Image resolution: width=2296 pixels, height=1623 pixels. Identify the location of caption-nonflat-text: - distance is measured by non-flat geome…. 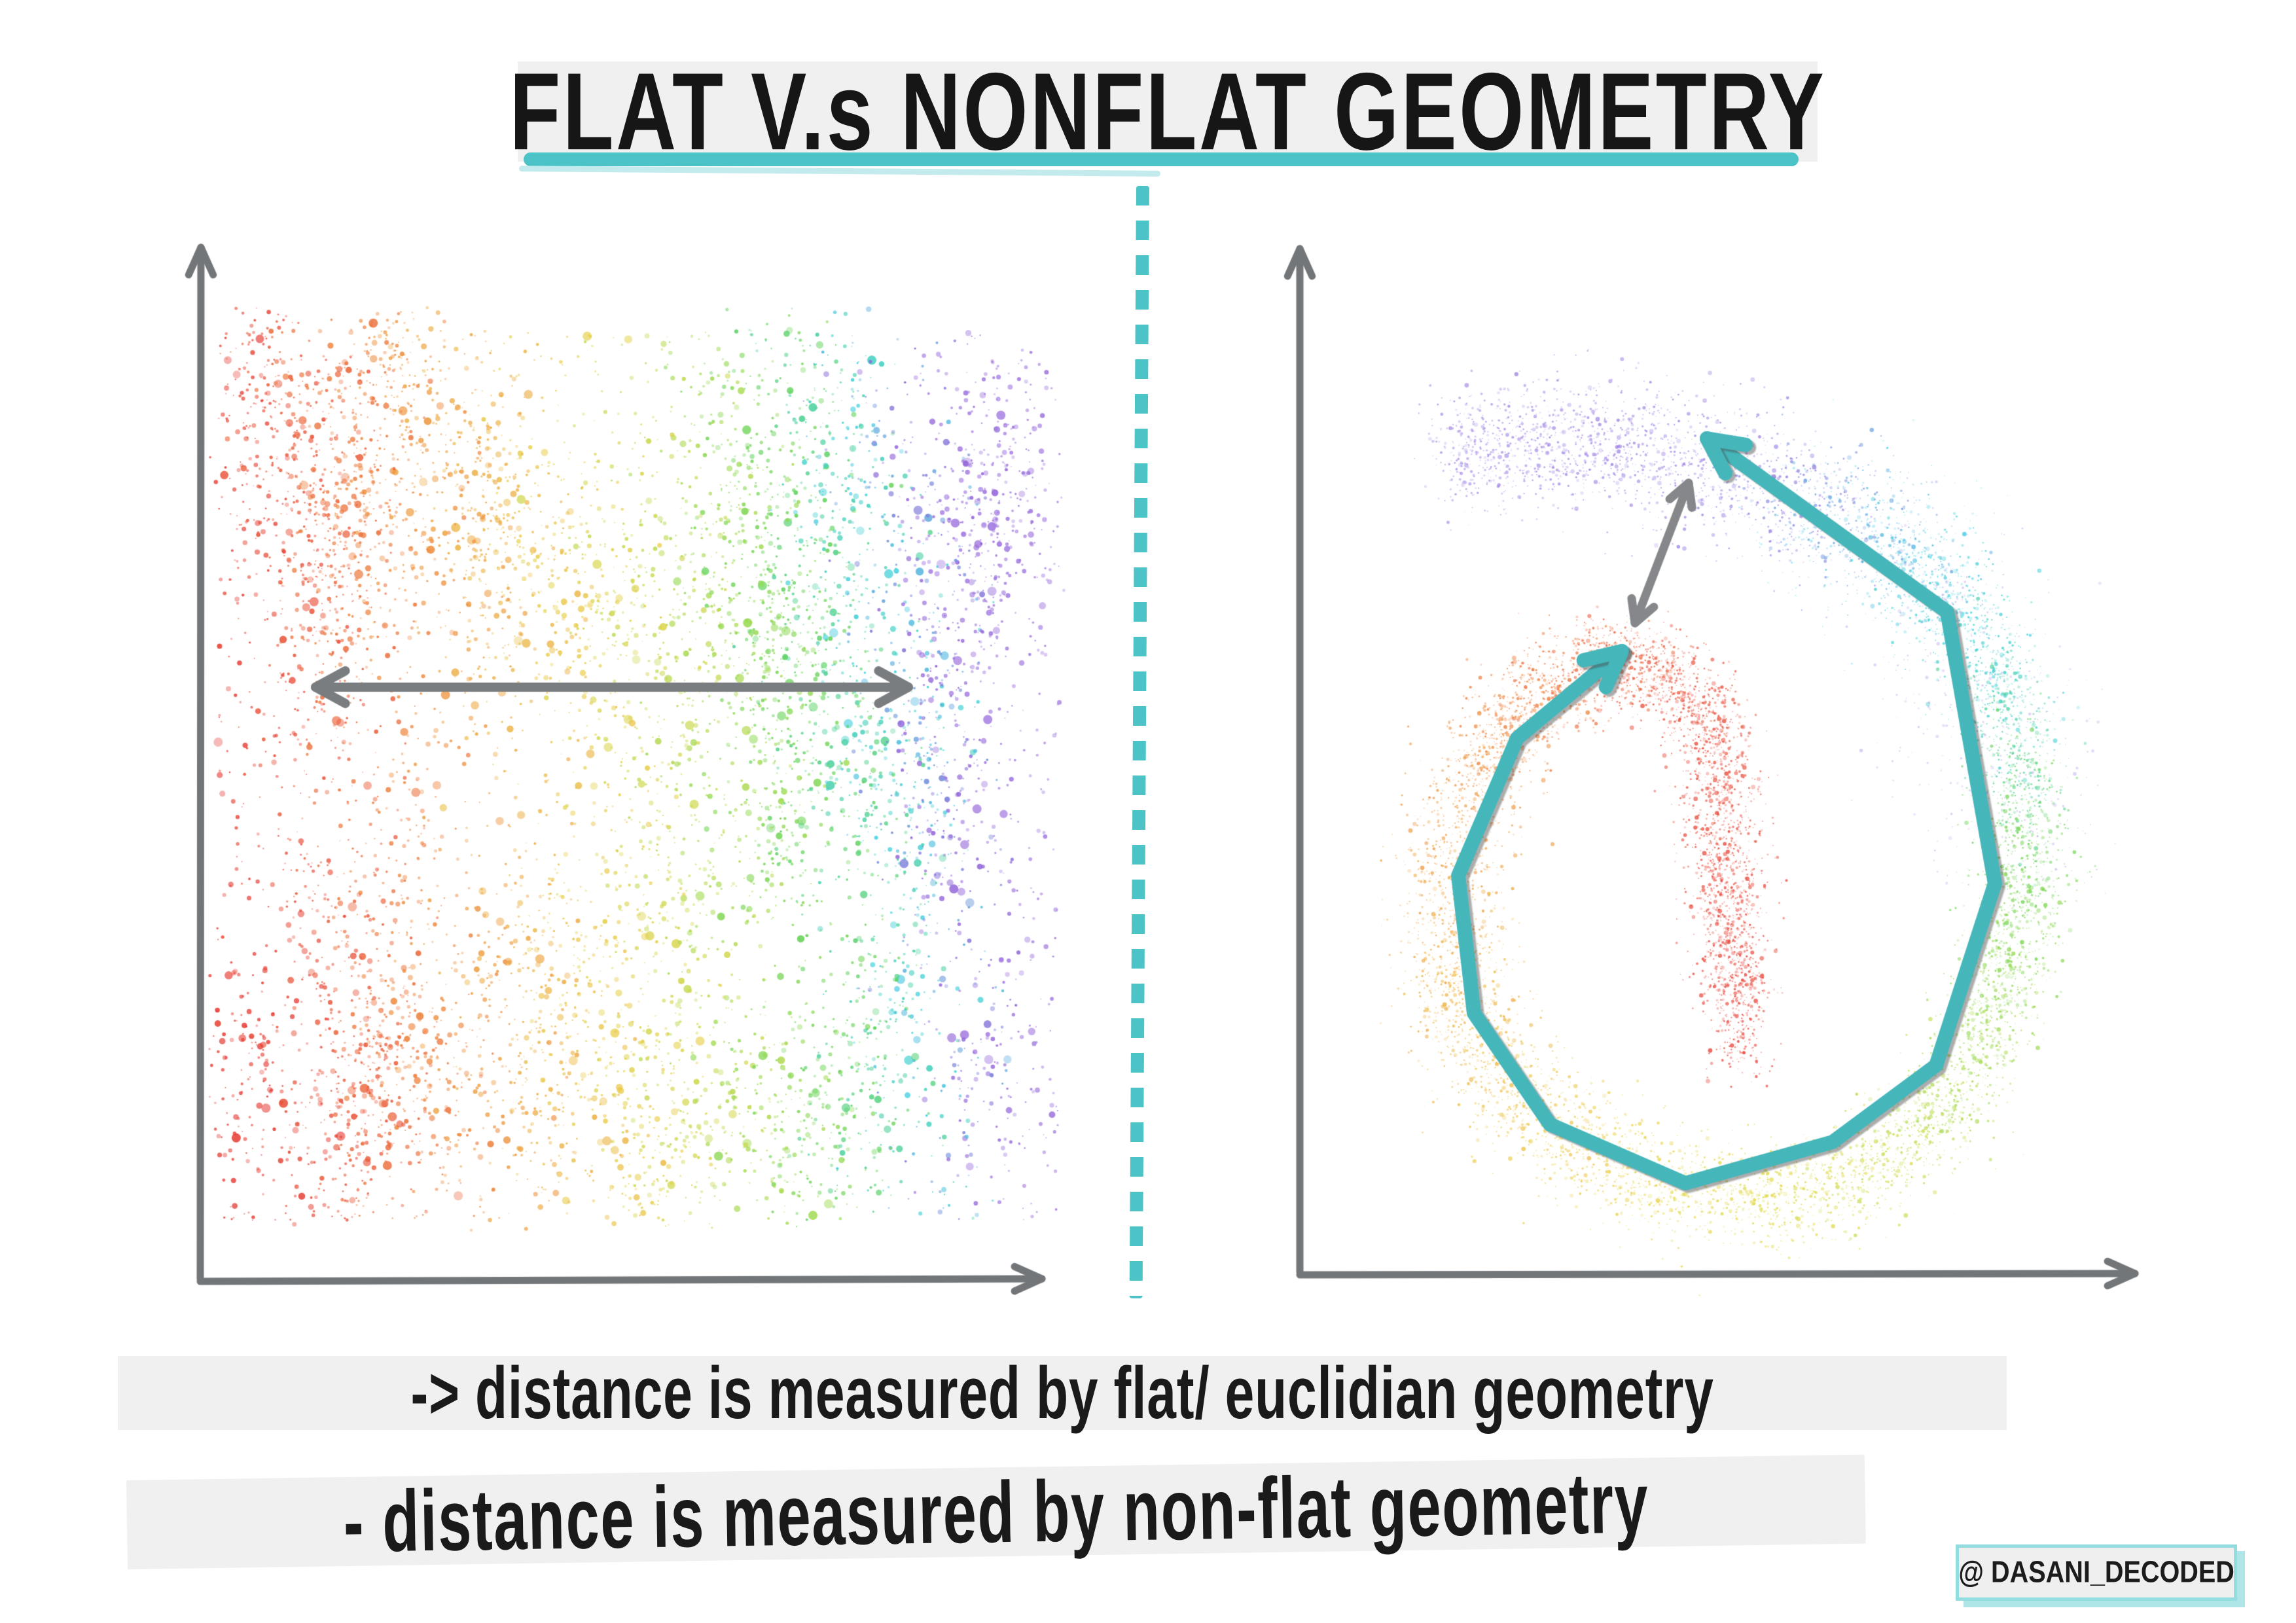
(996, 1512).